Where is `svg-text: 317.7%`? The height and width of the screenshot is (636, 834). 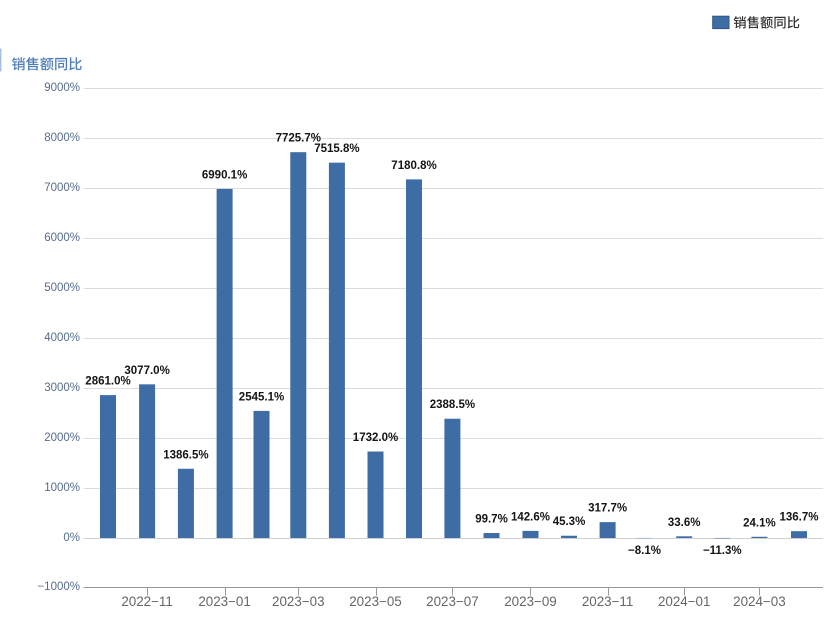
svg-text: 317.7% is located at coordinates (607, 509).